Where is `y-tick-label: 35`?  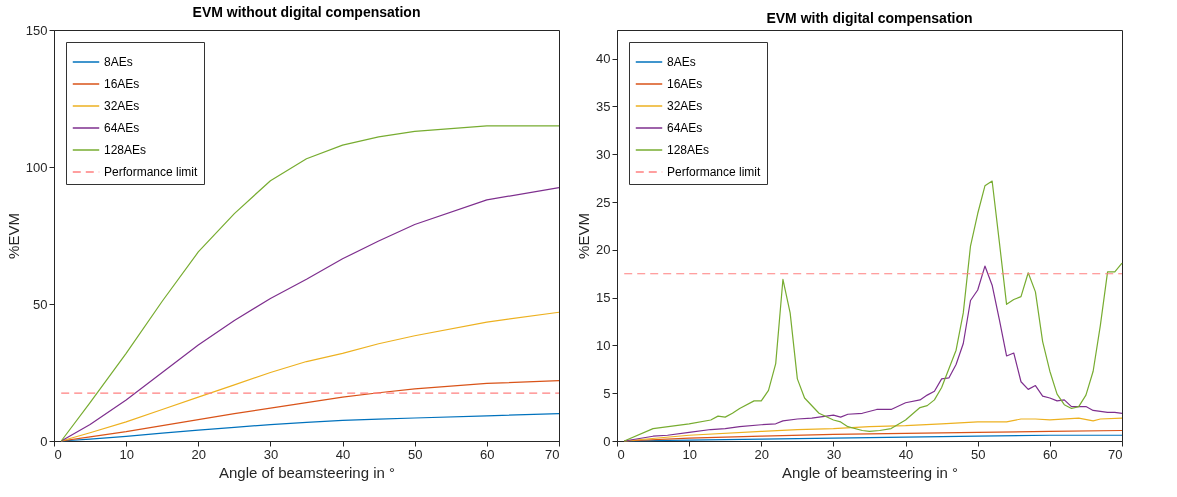 y-tick-label: 35 is located at coordinates (603, 106).